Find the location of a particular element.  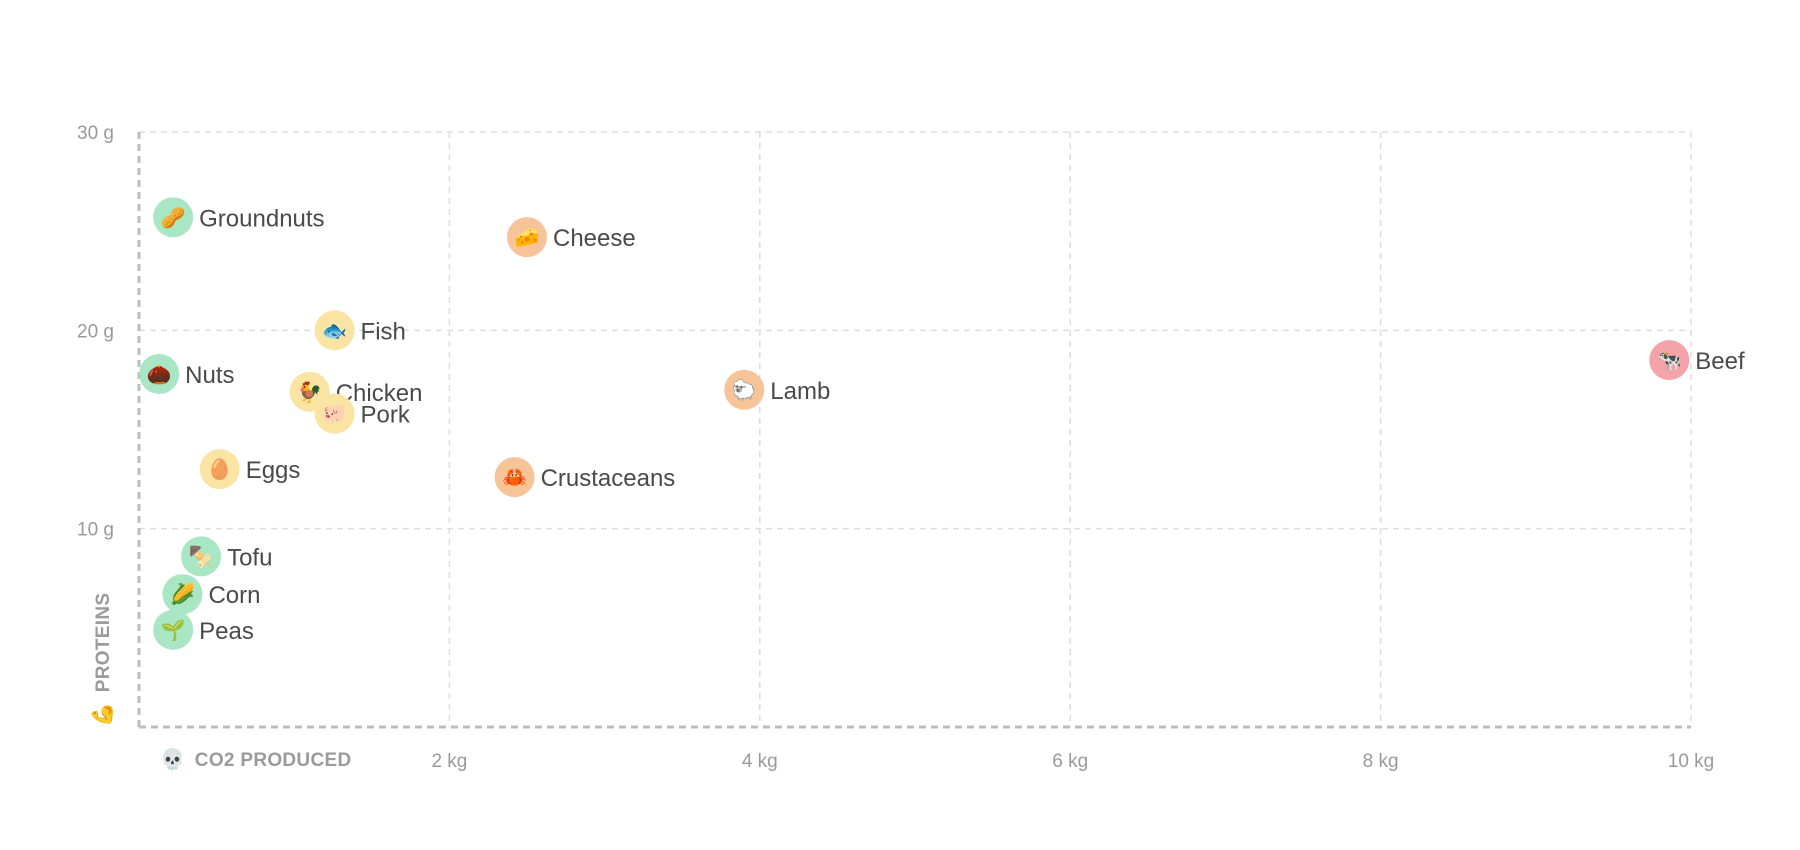

beef-icon: 🐄 is located at coordinates (1669, 360).